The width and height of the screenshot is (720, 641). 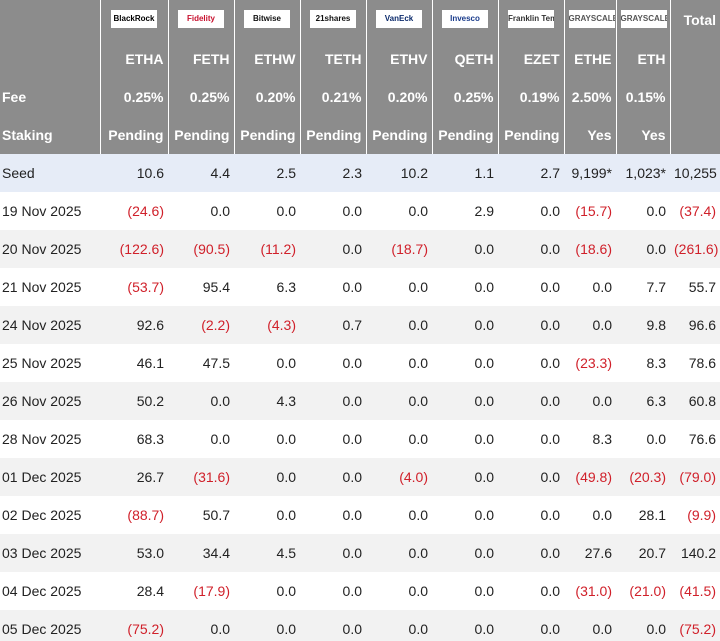 What do you see at coordinates (216, 515) in the screenshot?
I see `flow-value: 50.7` at bounding box center [216, 515].